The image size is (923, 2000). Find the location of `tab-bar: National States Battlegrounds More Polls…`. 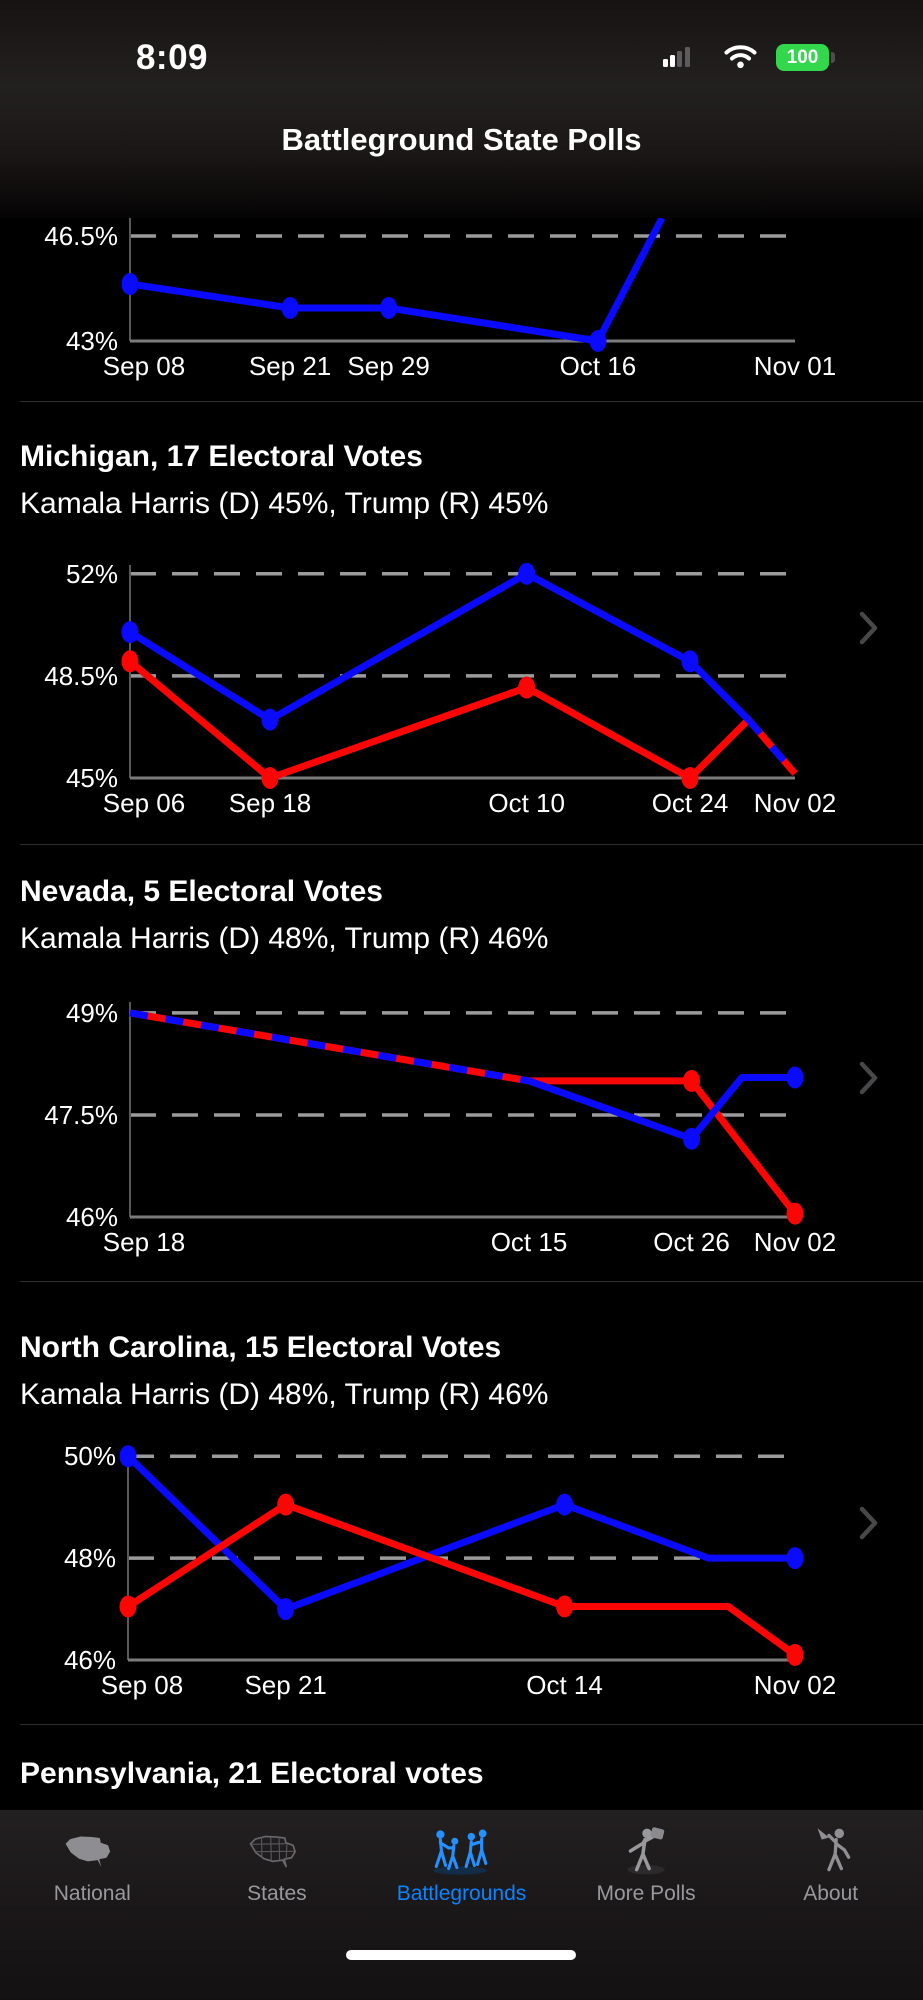

tab-bar: National States Battlegrounds More Polls… is located at coordinates (461, 1905).